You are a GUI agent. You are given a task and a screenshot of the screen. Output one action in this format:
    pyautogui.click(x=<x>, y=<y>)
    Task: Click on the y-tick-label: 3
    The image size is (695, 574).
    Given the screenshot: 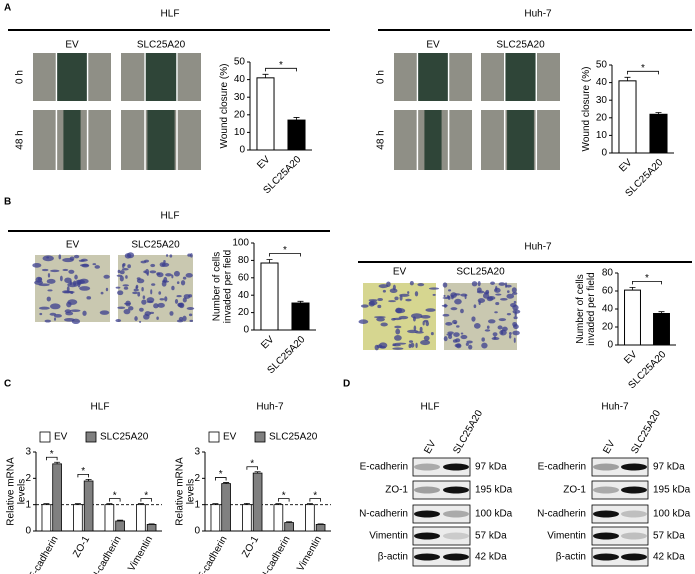 What is the action you would take?
    pyautogui.click(x=197, y=452)
    